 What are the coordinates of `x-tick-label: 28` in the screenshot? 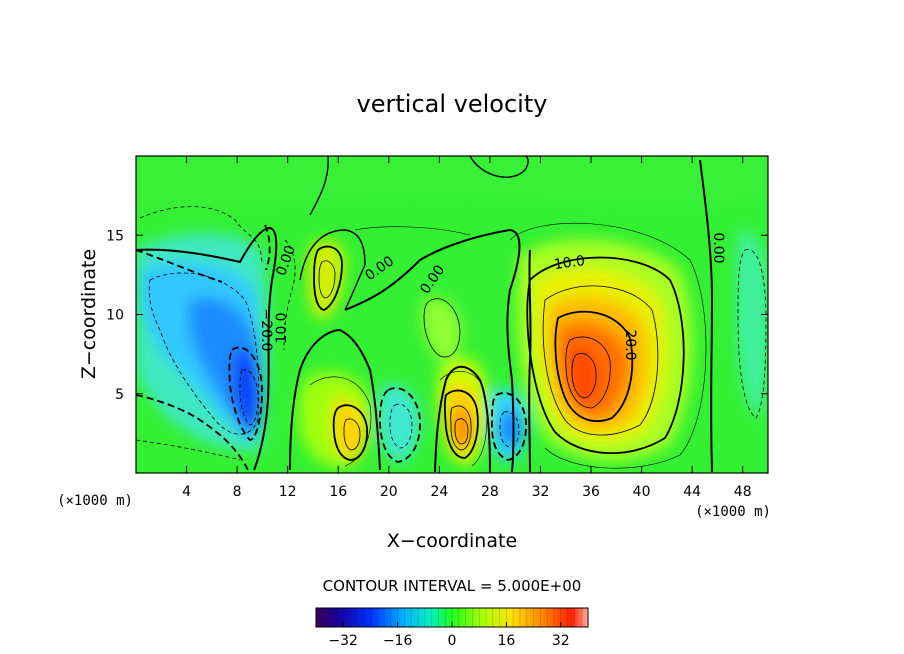 It's located at (490, 492).